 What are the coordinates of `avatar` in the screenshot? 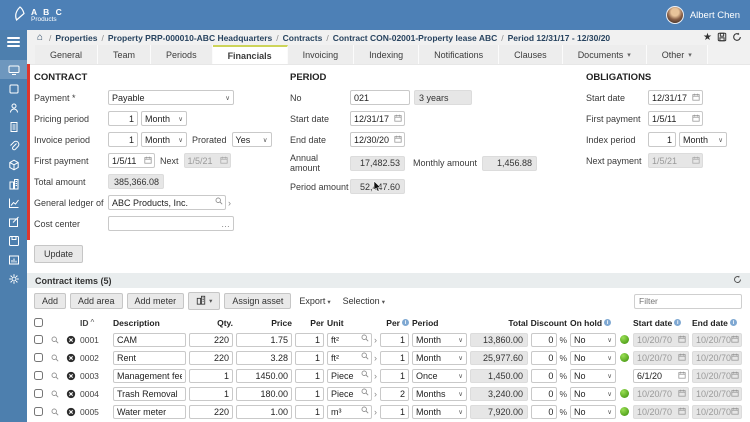 It's located at (674, 15).